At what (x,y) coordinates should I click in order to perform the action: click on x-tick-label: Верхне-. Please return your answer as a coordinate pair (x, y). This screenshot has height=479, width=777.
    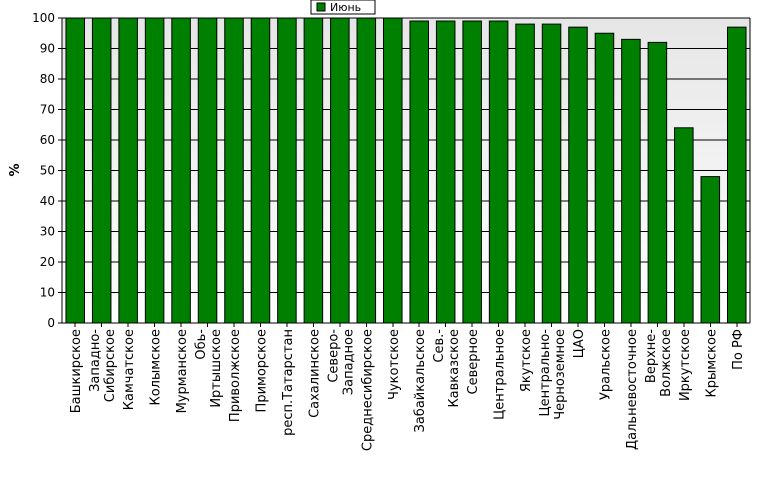
    Looking at the image, I should click on (651, 356).